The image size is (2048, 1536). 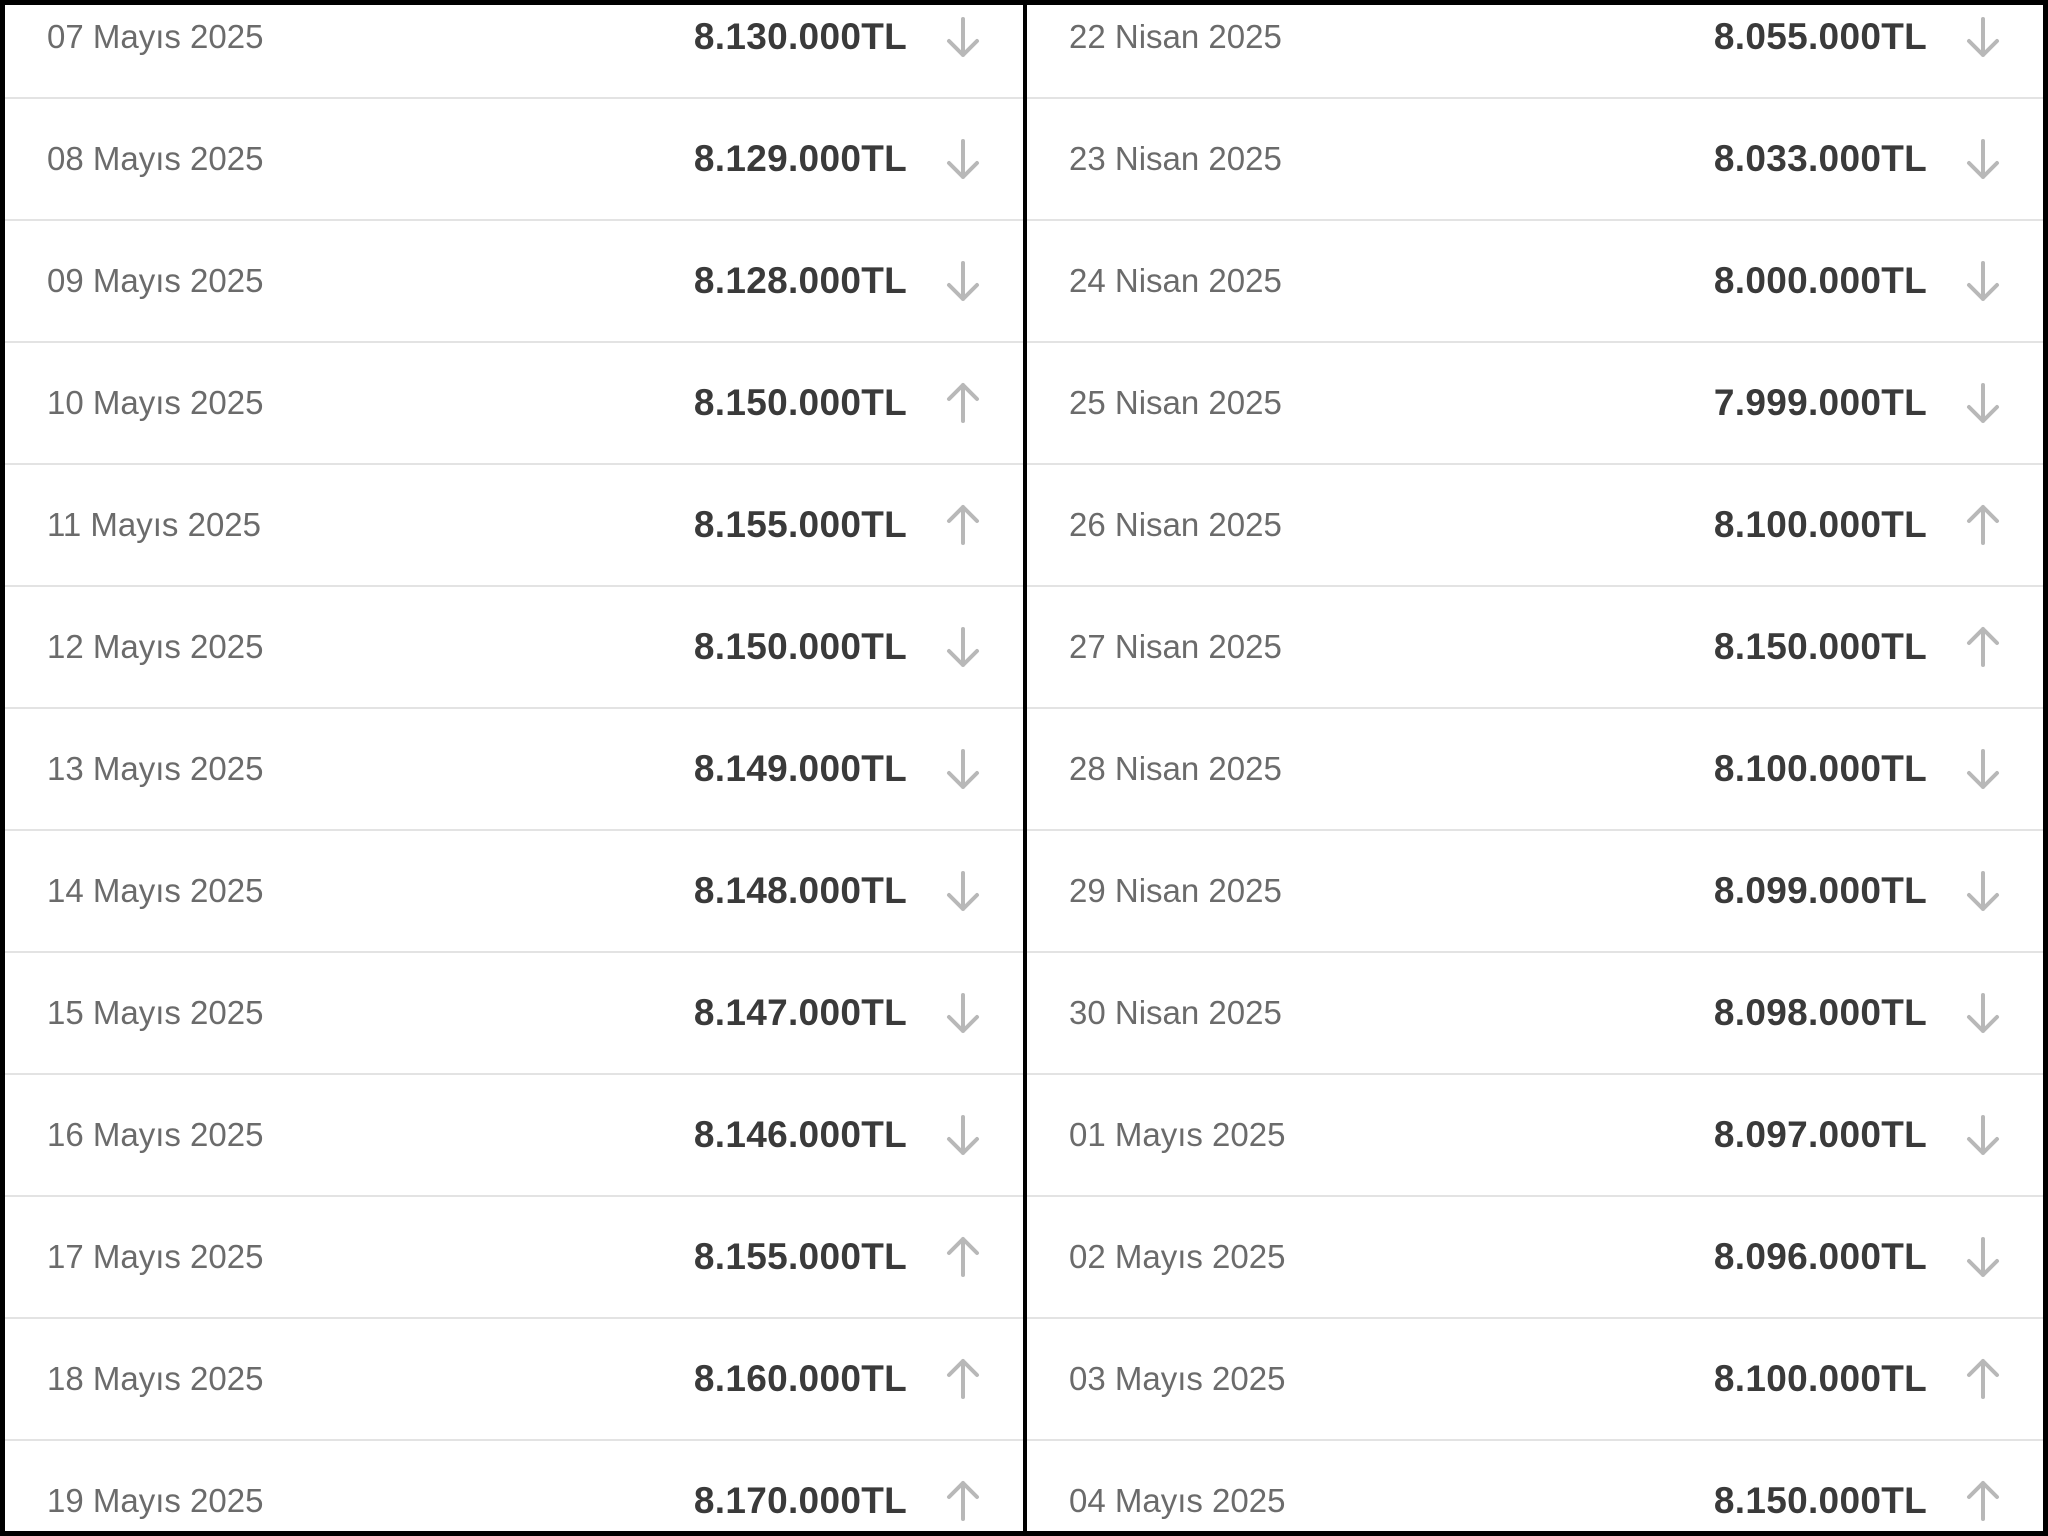 What do you see at coordinates (514, 160) in the screenshot?
I see `price-row: 08 Mayıs 2025 8.129.000TL` at bounding box center [514, 160].